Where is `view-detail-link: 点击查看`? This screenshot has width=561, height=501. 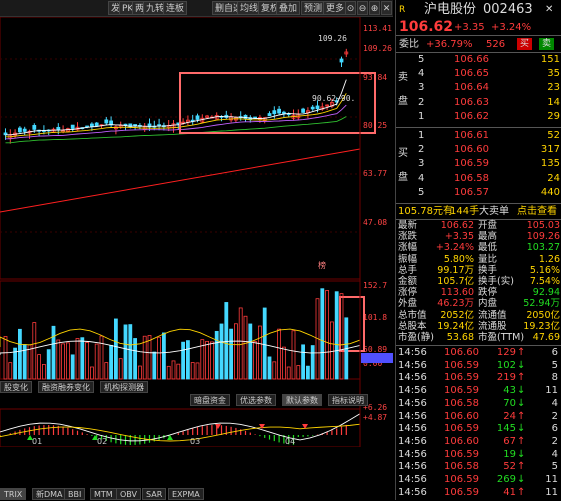 view-detail-link: 点击查看 is located at coordinates (537, 211).